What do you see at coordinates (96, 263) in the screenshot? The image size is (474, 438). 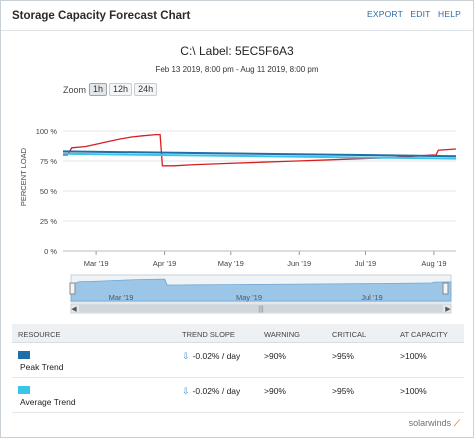 I see `x-tick-label: Mar '19` at bounding box center [96, 263].